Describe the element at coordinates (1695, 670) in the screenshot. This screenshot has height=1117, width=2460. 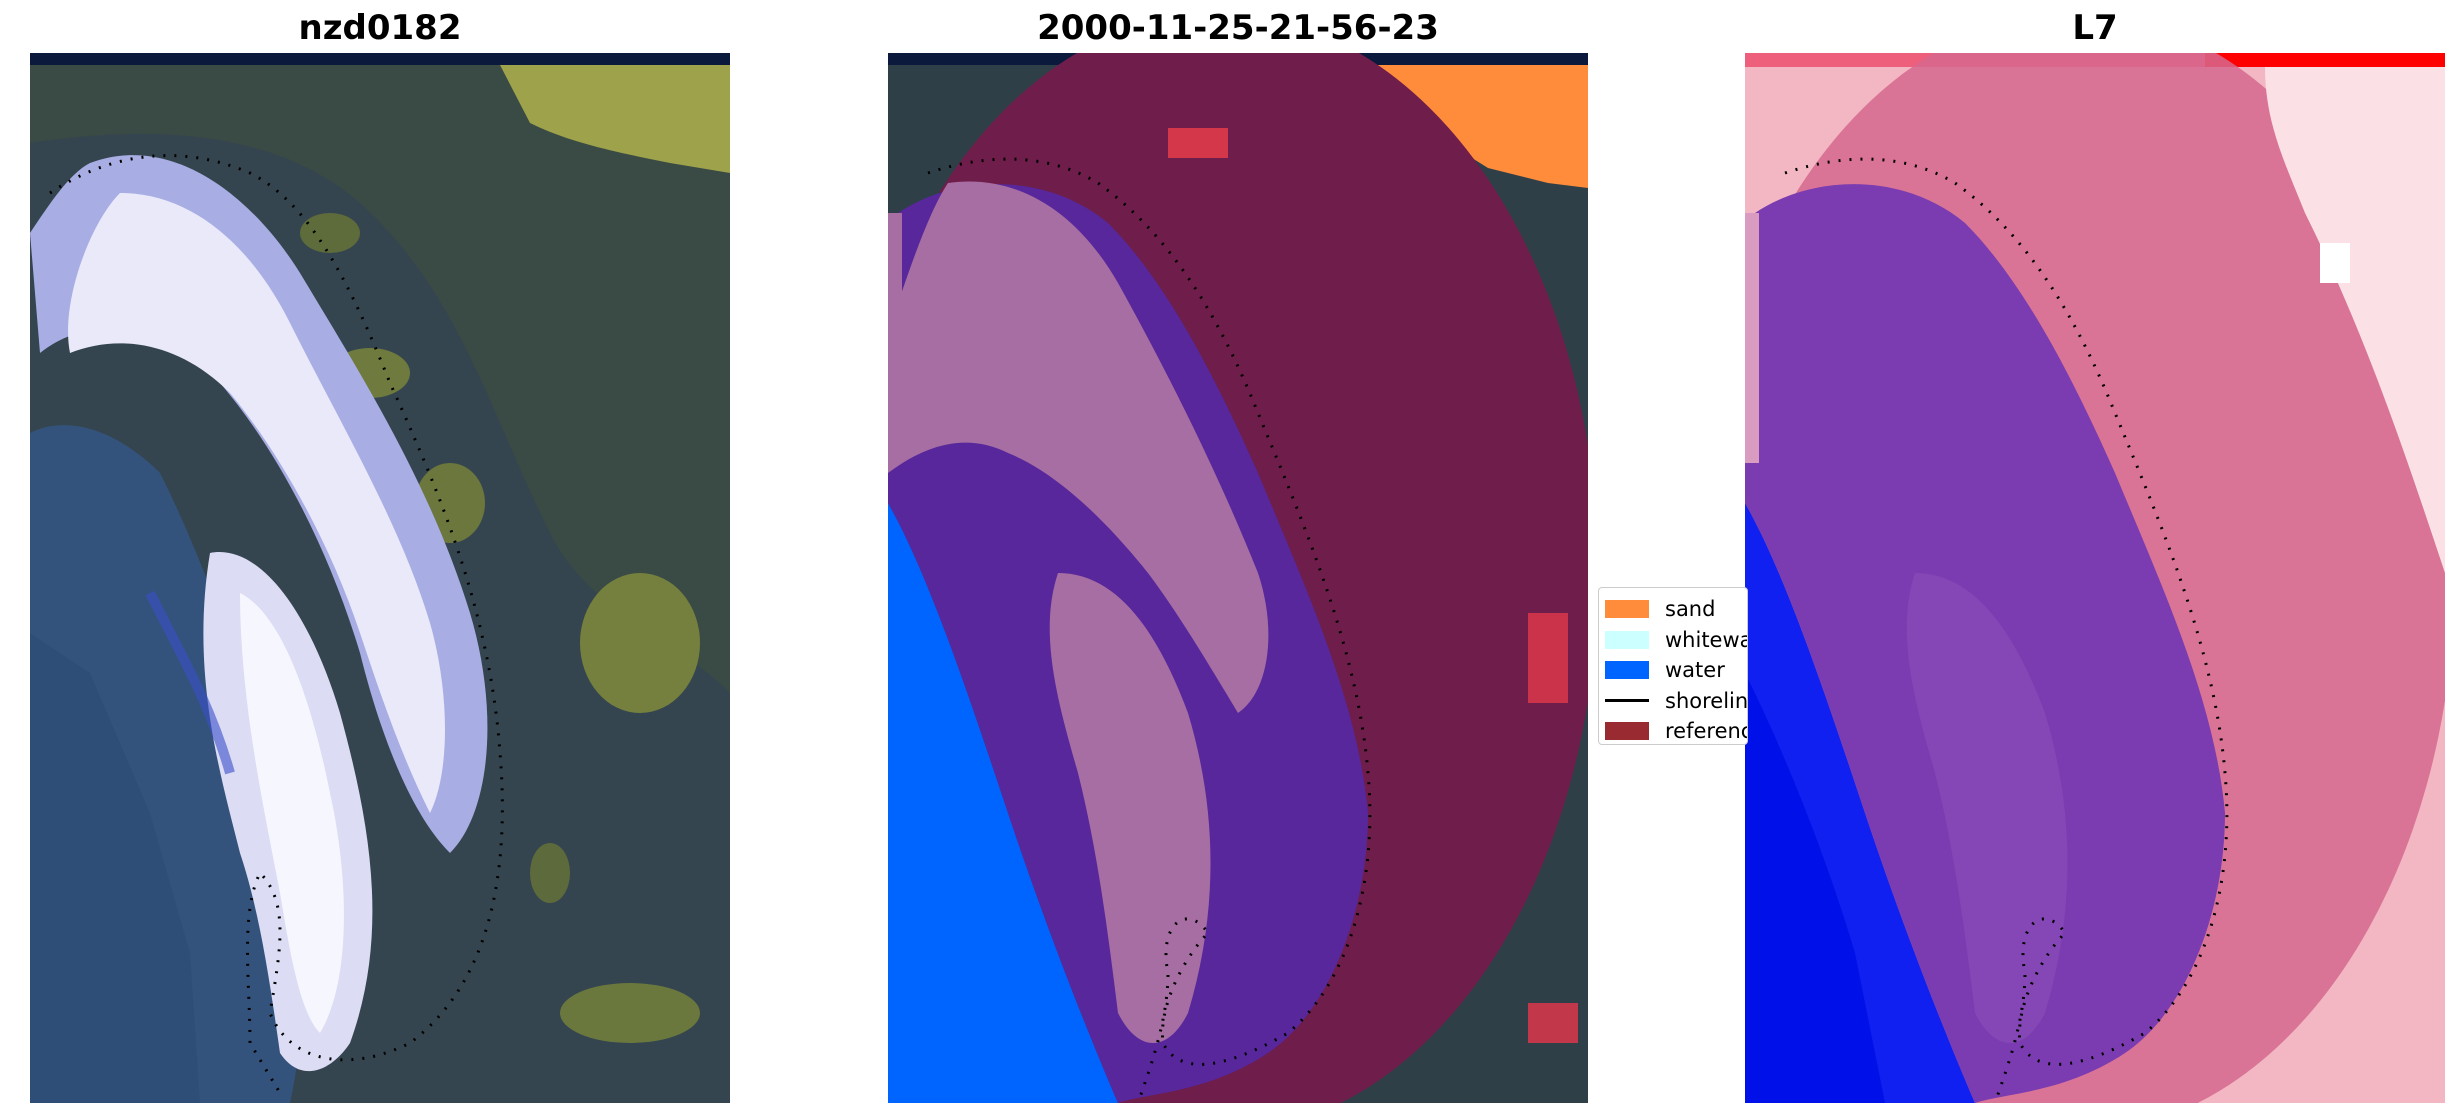
I see `legend-label-water: water` at that location.